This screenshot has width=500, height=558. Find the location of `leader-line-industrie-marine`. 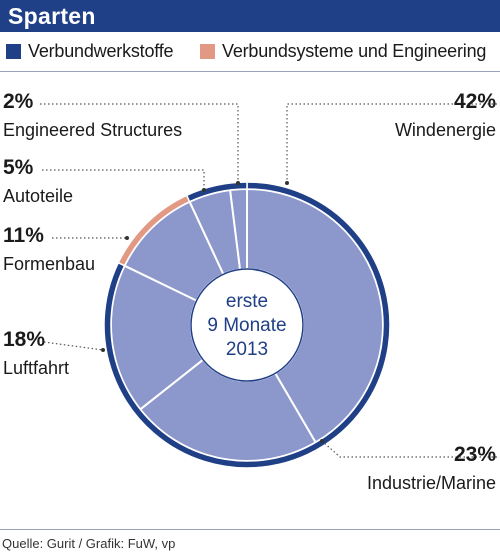

leader-line-industrie-marine is located at coordinates (409, 449).